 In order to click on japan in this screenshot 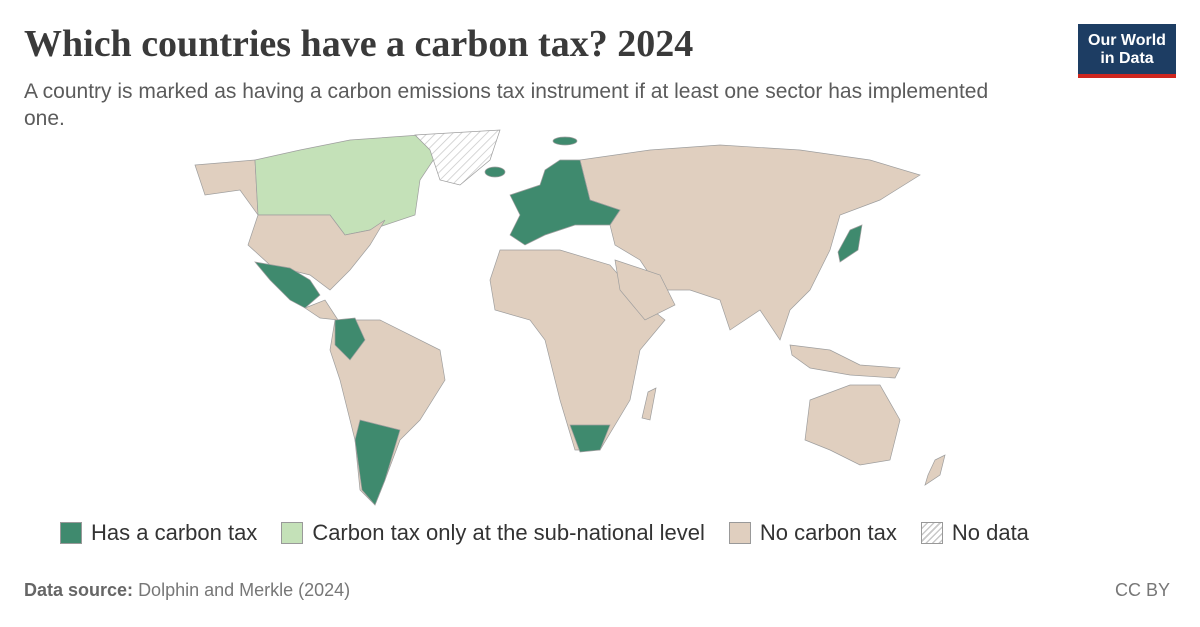, I will do `click(850, 243)`.